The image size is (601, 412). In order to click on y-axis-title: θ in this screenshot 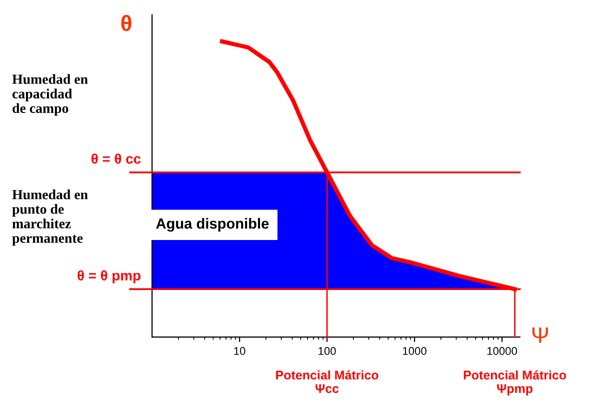, I will do `click(126, 23)`.